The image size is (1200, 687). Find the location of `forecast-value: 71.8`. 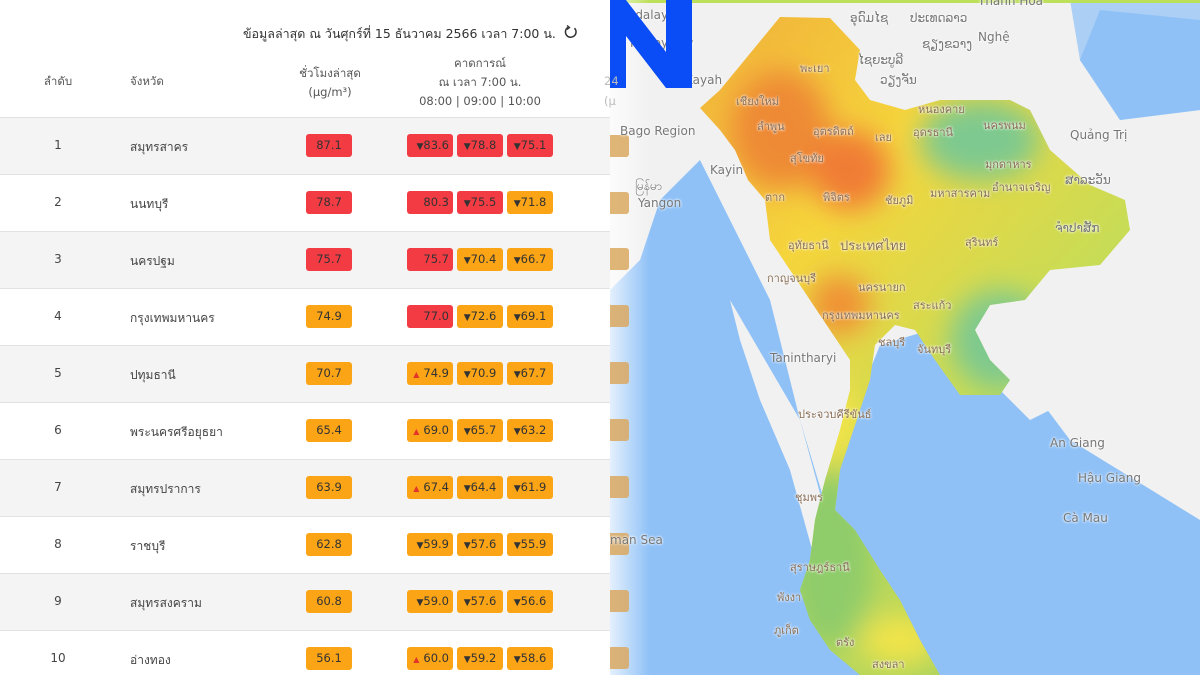

forecast-value: 71.8 is located at coordinates (533, 202).